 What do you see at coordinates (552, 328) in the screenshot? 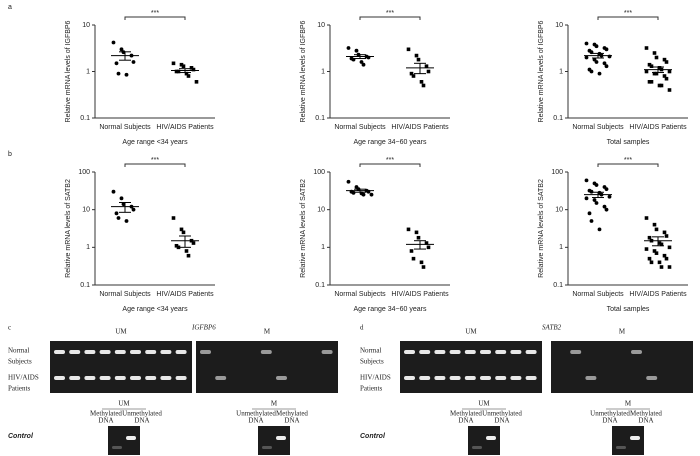
I see `gene-label: SATB2` at bounding box center [552, 328].